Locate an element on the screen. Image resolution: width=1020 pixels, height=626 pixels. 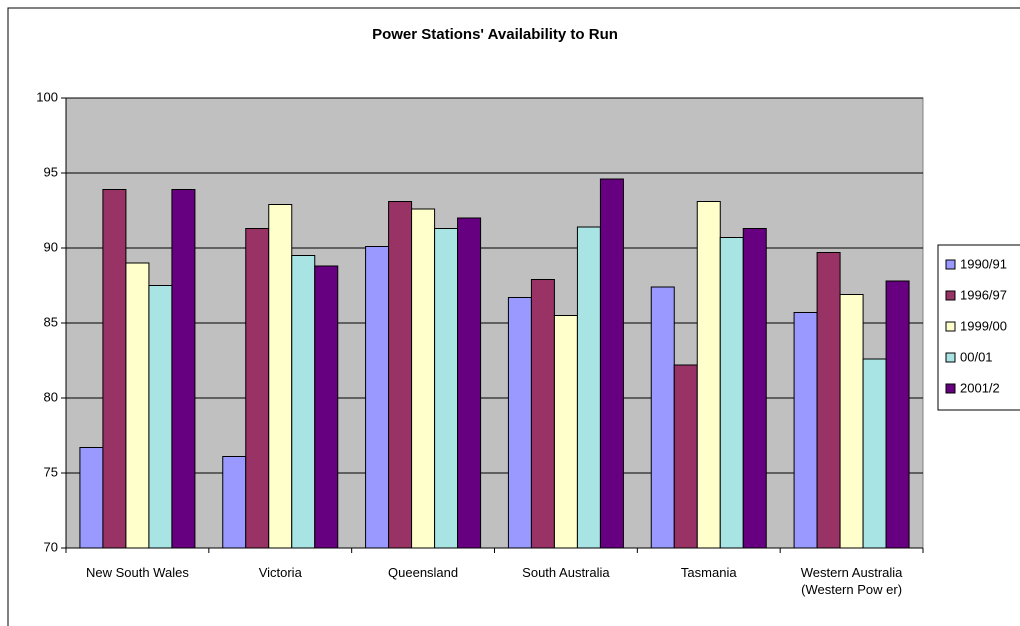
y-tick-label: 75 is located at coordinates (51, 471).